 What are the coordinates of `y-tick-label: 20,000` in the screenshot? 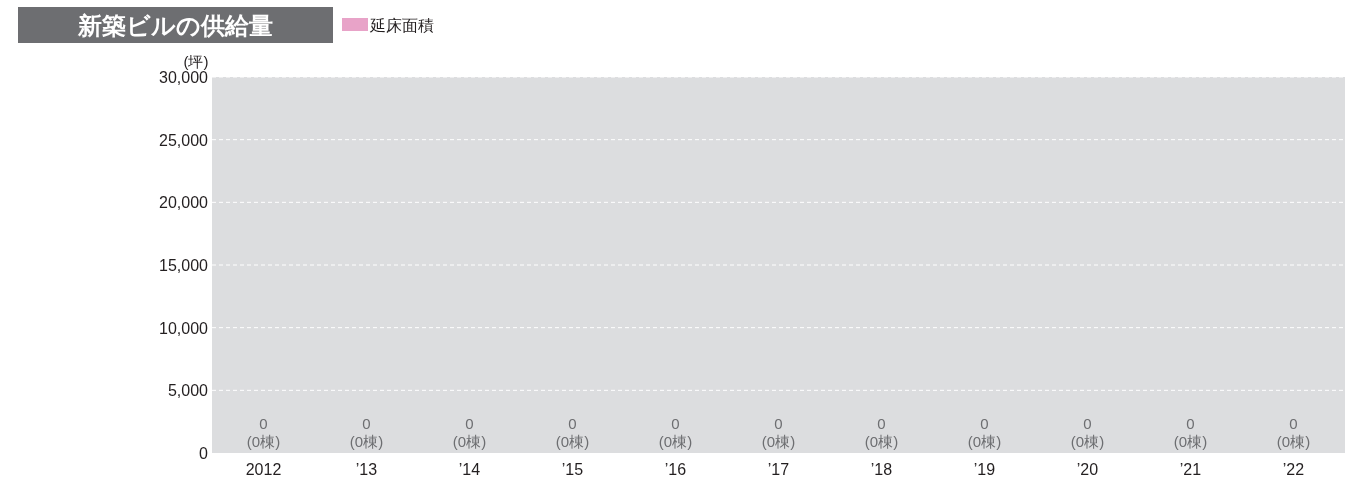 It's located at (184, 203).